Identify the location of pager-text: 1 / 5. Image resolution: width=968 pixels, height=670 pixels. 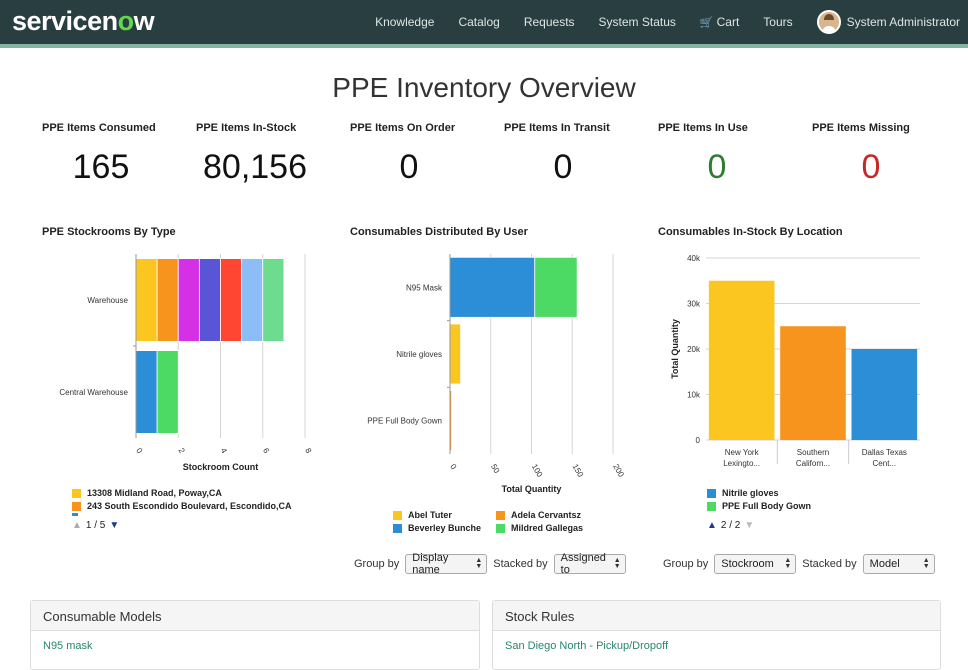
(95, 525).